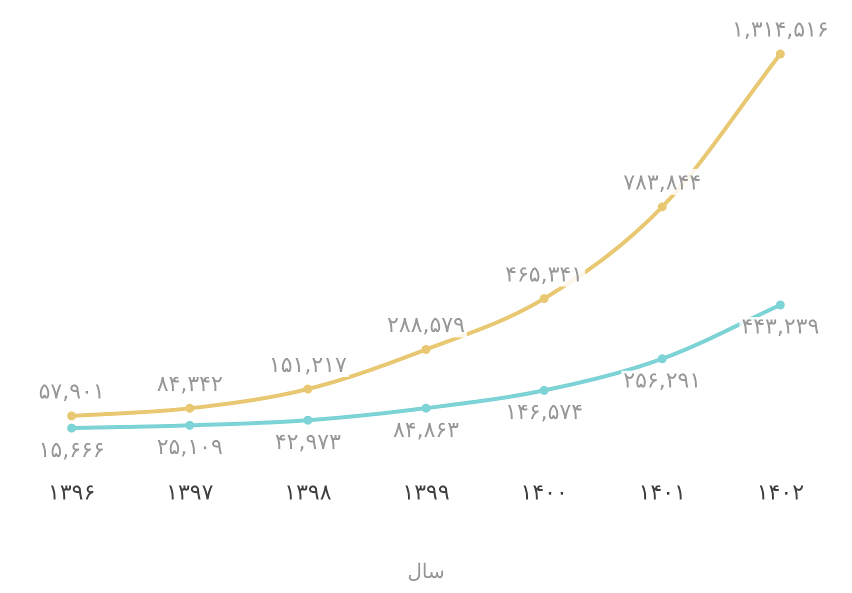  I want to click on x-tick-label: ۱۳۹۹, so click(426, 493).